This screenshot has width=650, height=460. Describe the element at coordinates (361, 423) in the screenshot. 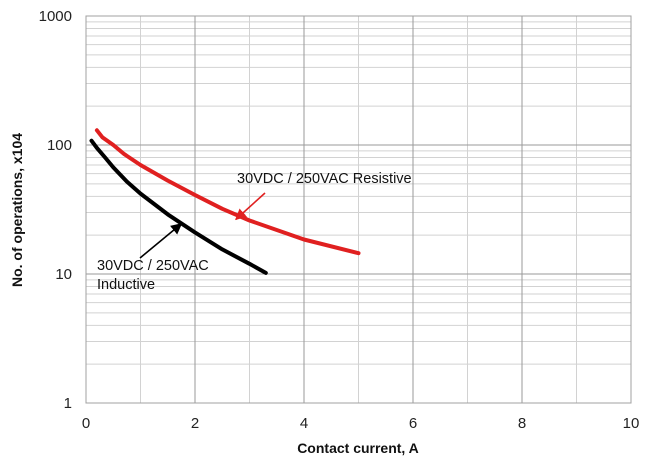

I see `x-tick-labels: 0 2 4 6 8 10` at that location.